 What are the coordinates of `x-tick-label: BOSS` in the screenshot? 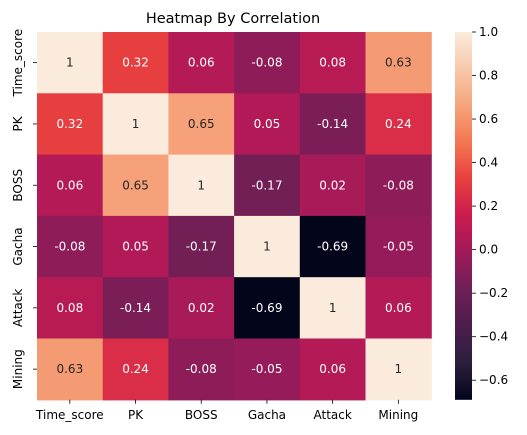 It's located at (201, 415).